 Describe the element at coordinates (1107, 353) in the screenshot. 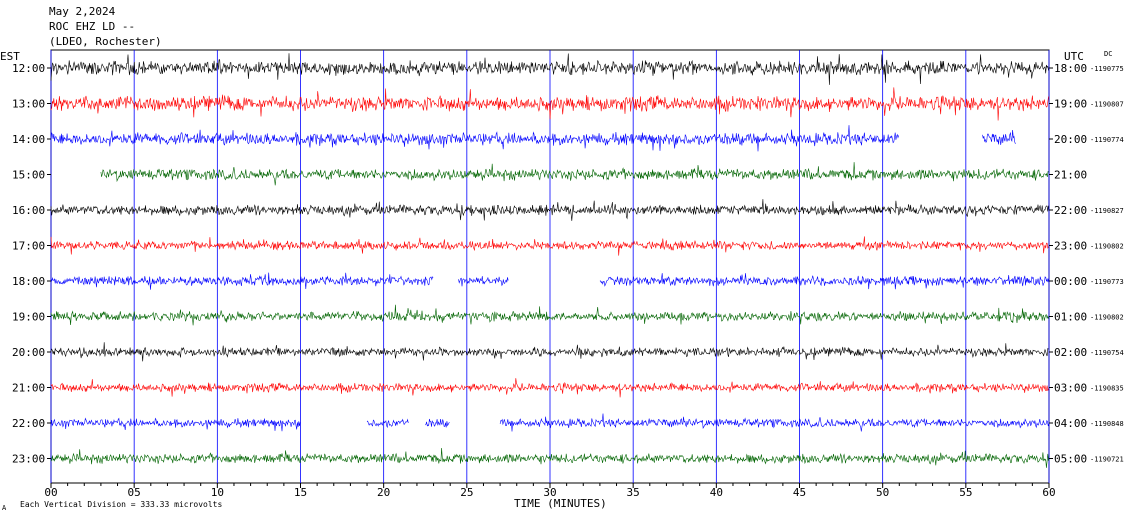

I see `row-dc-offset: -1190754` at that location.